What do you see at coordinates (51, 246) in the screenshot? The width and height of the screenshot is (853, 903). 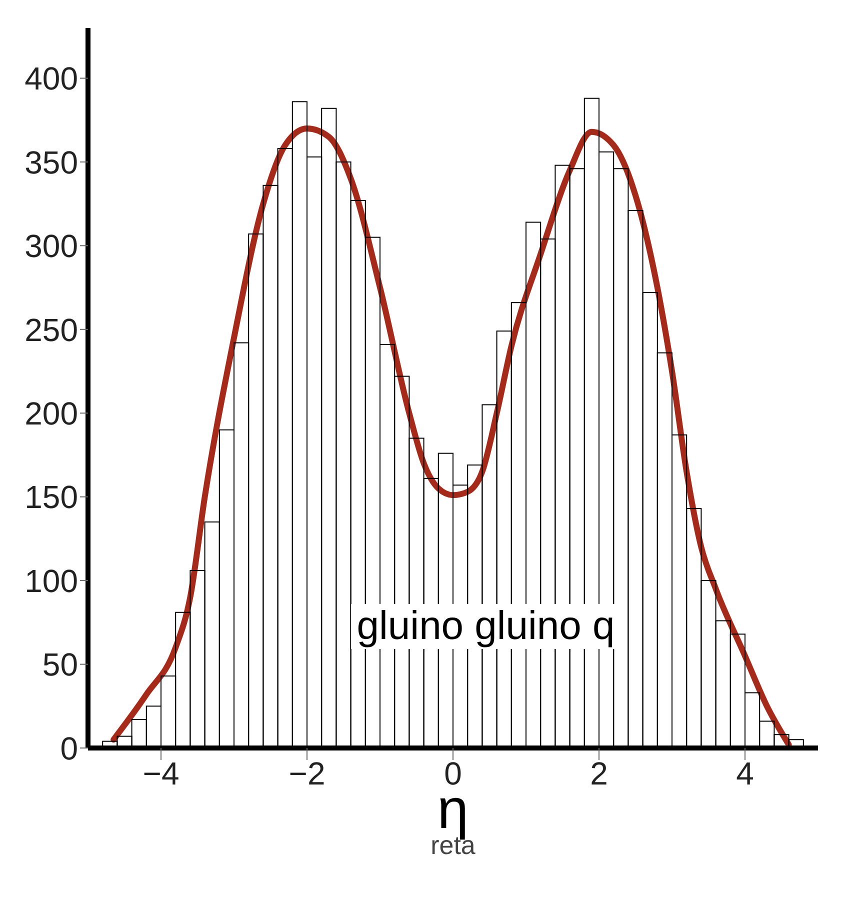 I see `y-tick-label: 300` at bounding box center [51, 246].